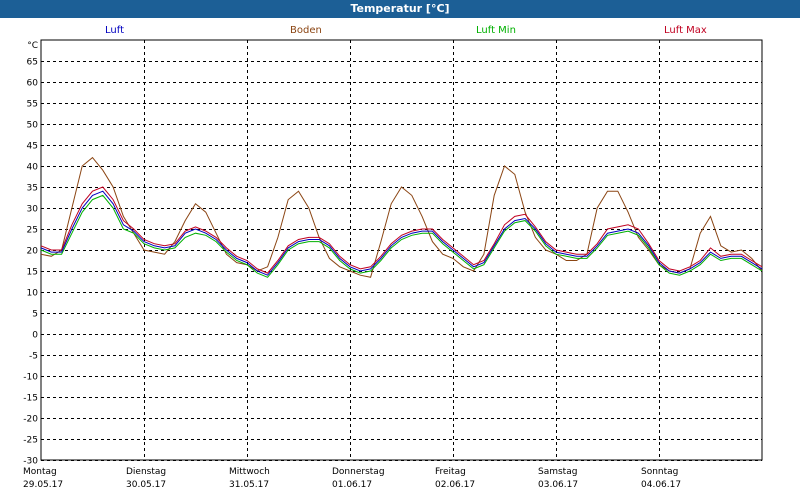 The image size is (800, 500). Describe the element at coordinates (43, 479) in the screenshot. I see `day-label: Montag 29.05.17` at that location.